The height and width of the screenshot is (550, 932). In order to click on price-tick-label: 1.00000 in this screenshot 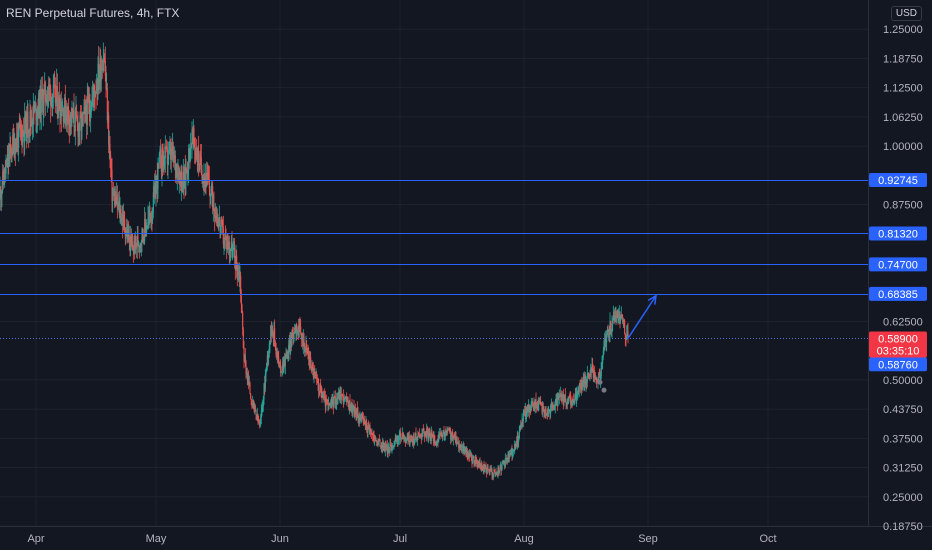, I will do `click(903, 147)`.